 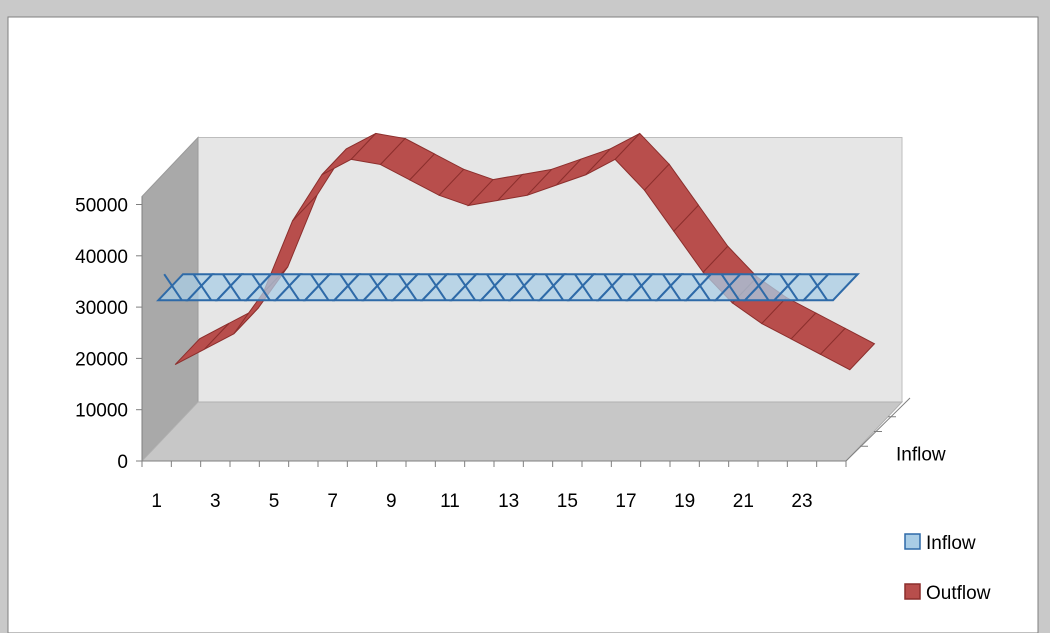 I want to click on y-axis: 0 10000 20000 30000 40000 50000, so click(x=109, y=334).